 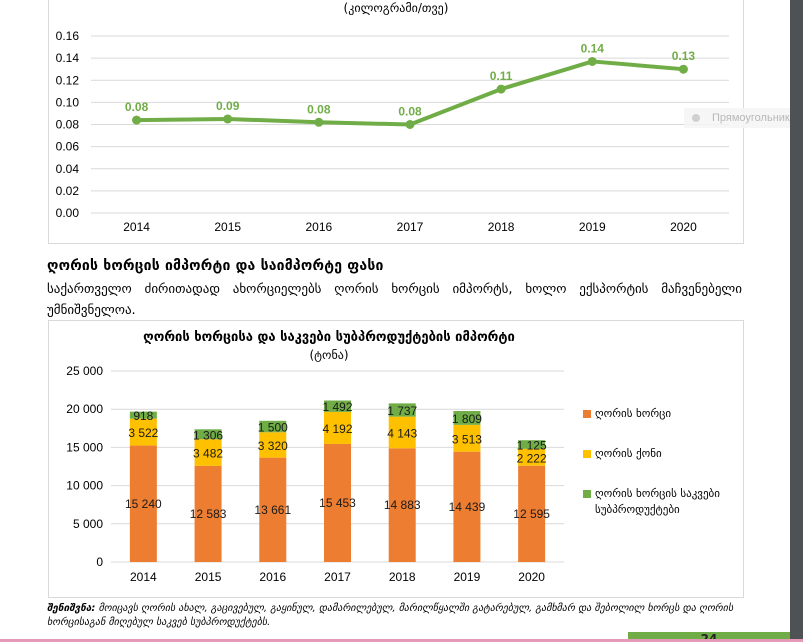 I want to click on y-tick-label: 25 000, so click(x=84, y=371).